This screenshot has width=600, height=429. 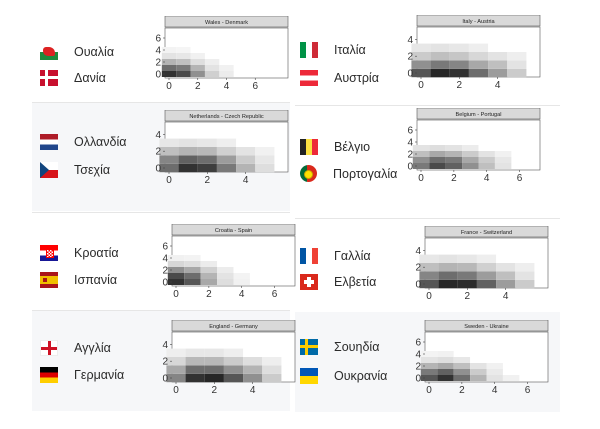 I want to click on score-heatmap-italy-austria: Italy - Austria 0 2 4 0 2 4, so click(x=474, y=53).